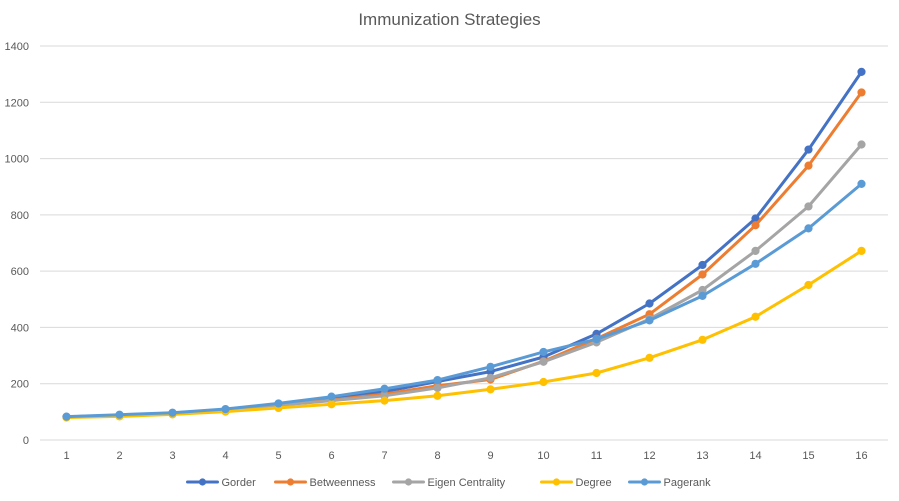 The height and width of the screenshot is (501, 899). I want to click on x-tick-label: 5, so click(278, 456).